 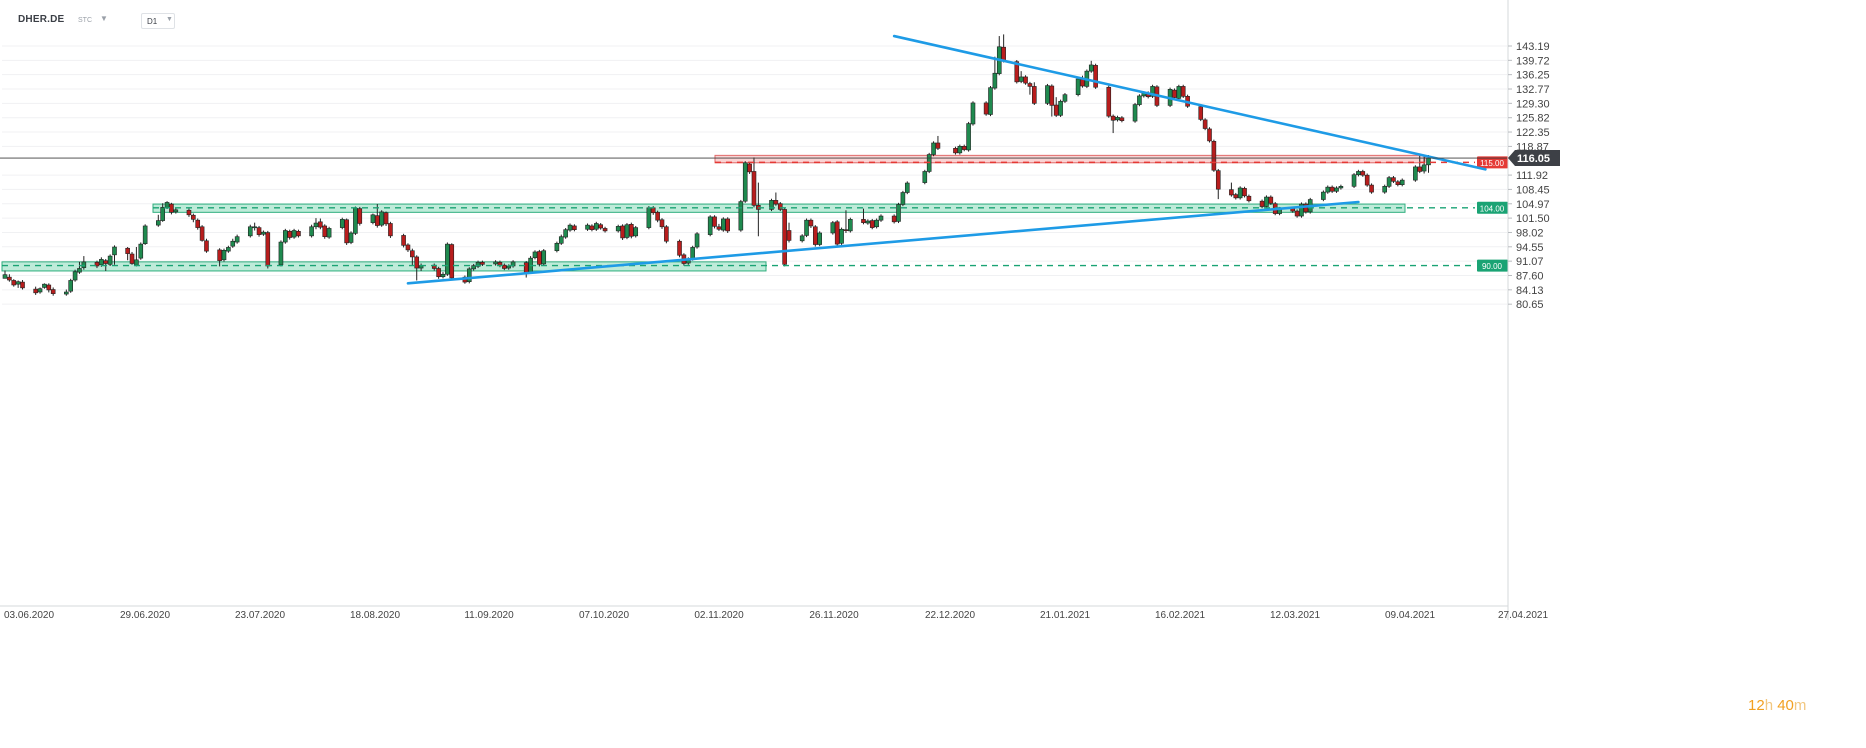 What do you see at coordinates (1492, 162) in the screenshot?
I see `level-tag-115.00: 115.00` at bounding box center [1492, 162].